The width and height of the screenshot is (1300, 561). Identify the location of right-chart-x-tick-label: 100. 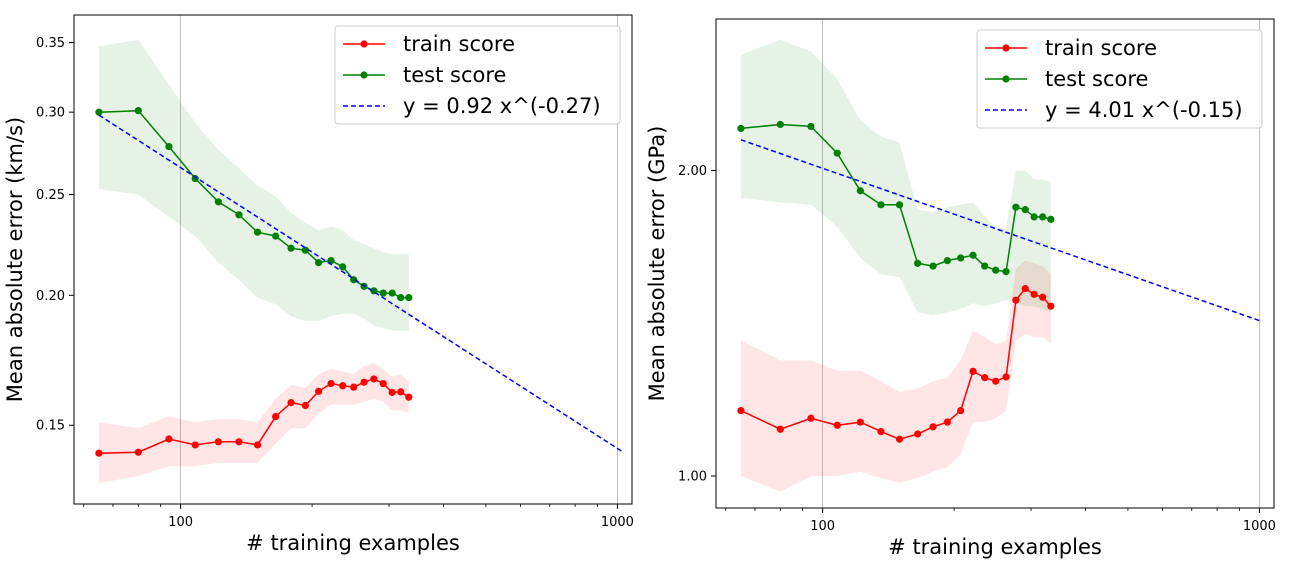
(822, 526).